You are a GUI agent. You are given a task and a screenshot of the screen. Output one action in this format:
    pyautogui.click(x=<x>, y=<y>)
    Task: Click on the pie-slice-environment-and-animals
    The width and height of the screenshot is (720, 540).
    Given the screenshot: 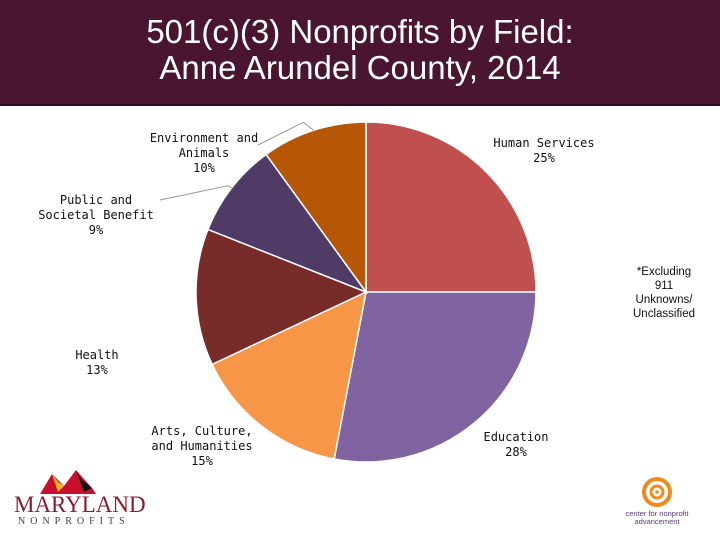 What is the action you would take?
    pyautogui.click(x=316, y=208)
    